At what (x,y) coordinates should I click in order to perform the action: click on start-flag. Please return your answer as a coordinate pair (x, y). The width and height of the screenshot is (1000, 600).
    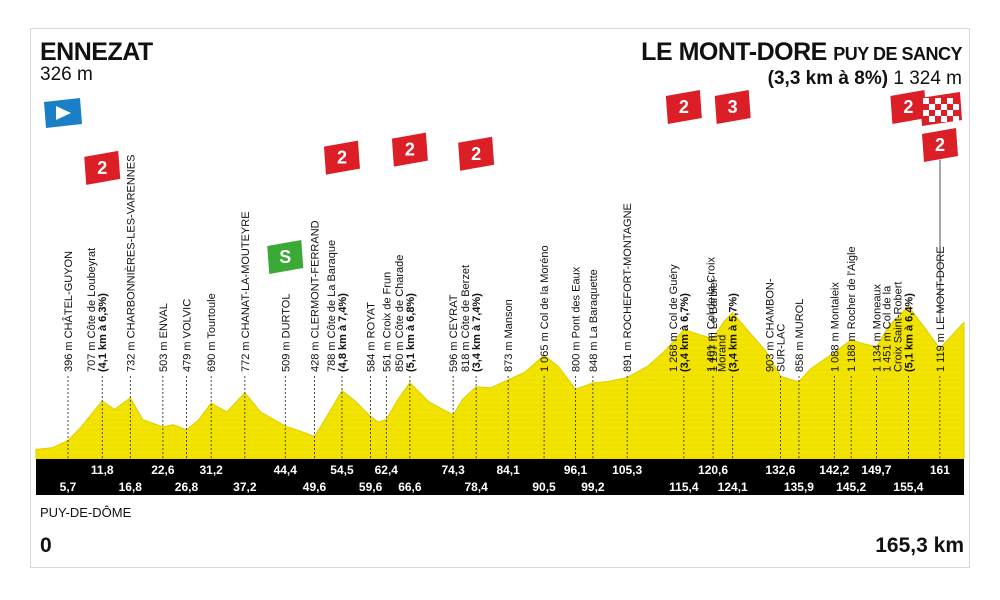
    Looking at the image, I should click on (63, 113).